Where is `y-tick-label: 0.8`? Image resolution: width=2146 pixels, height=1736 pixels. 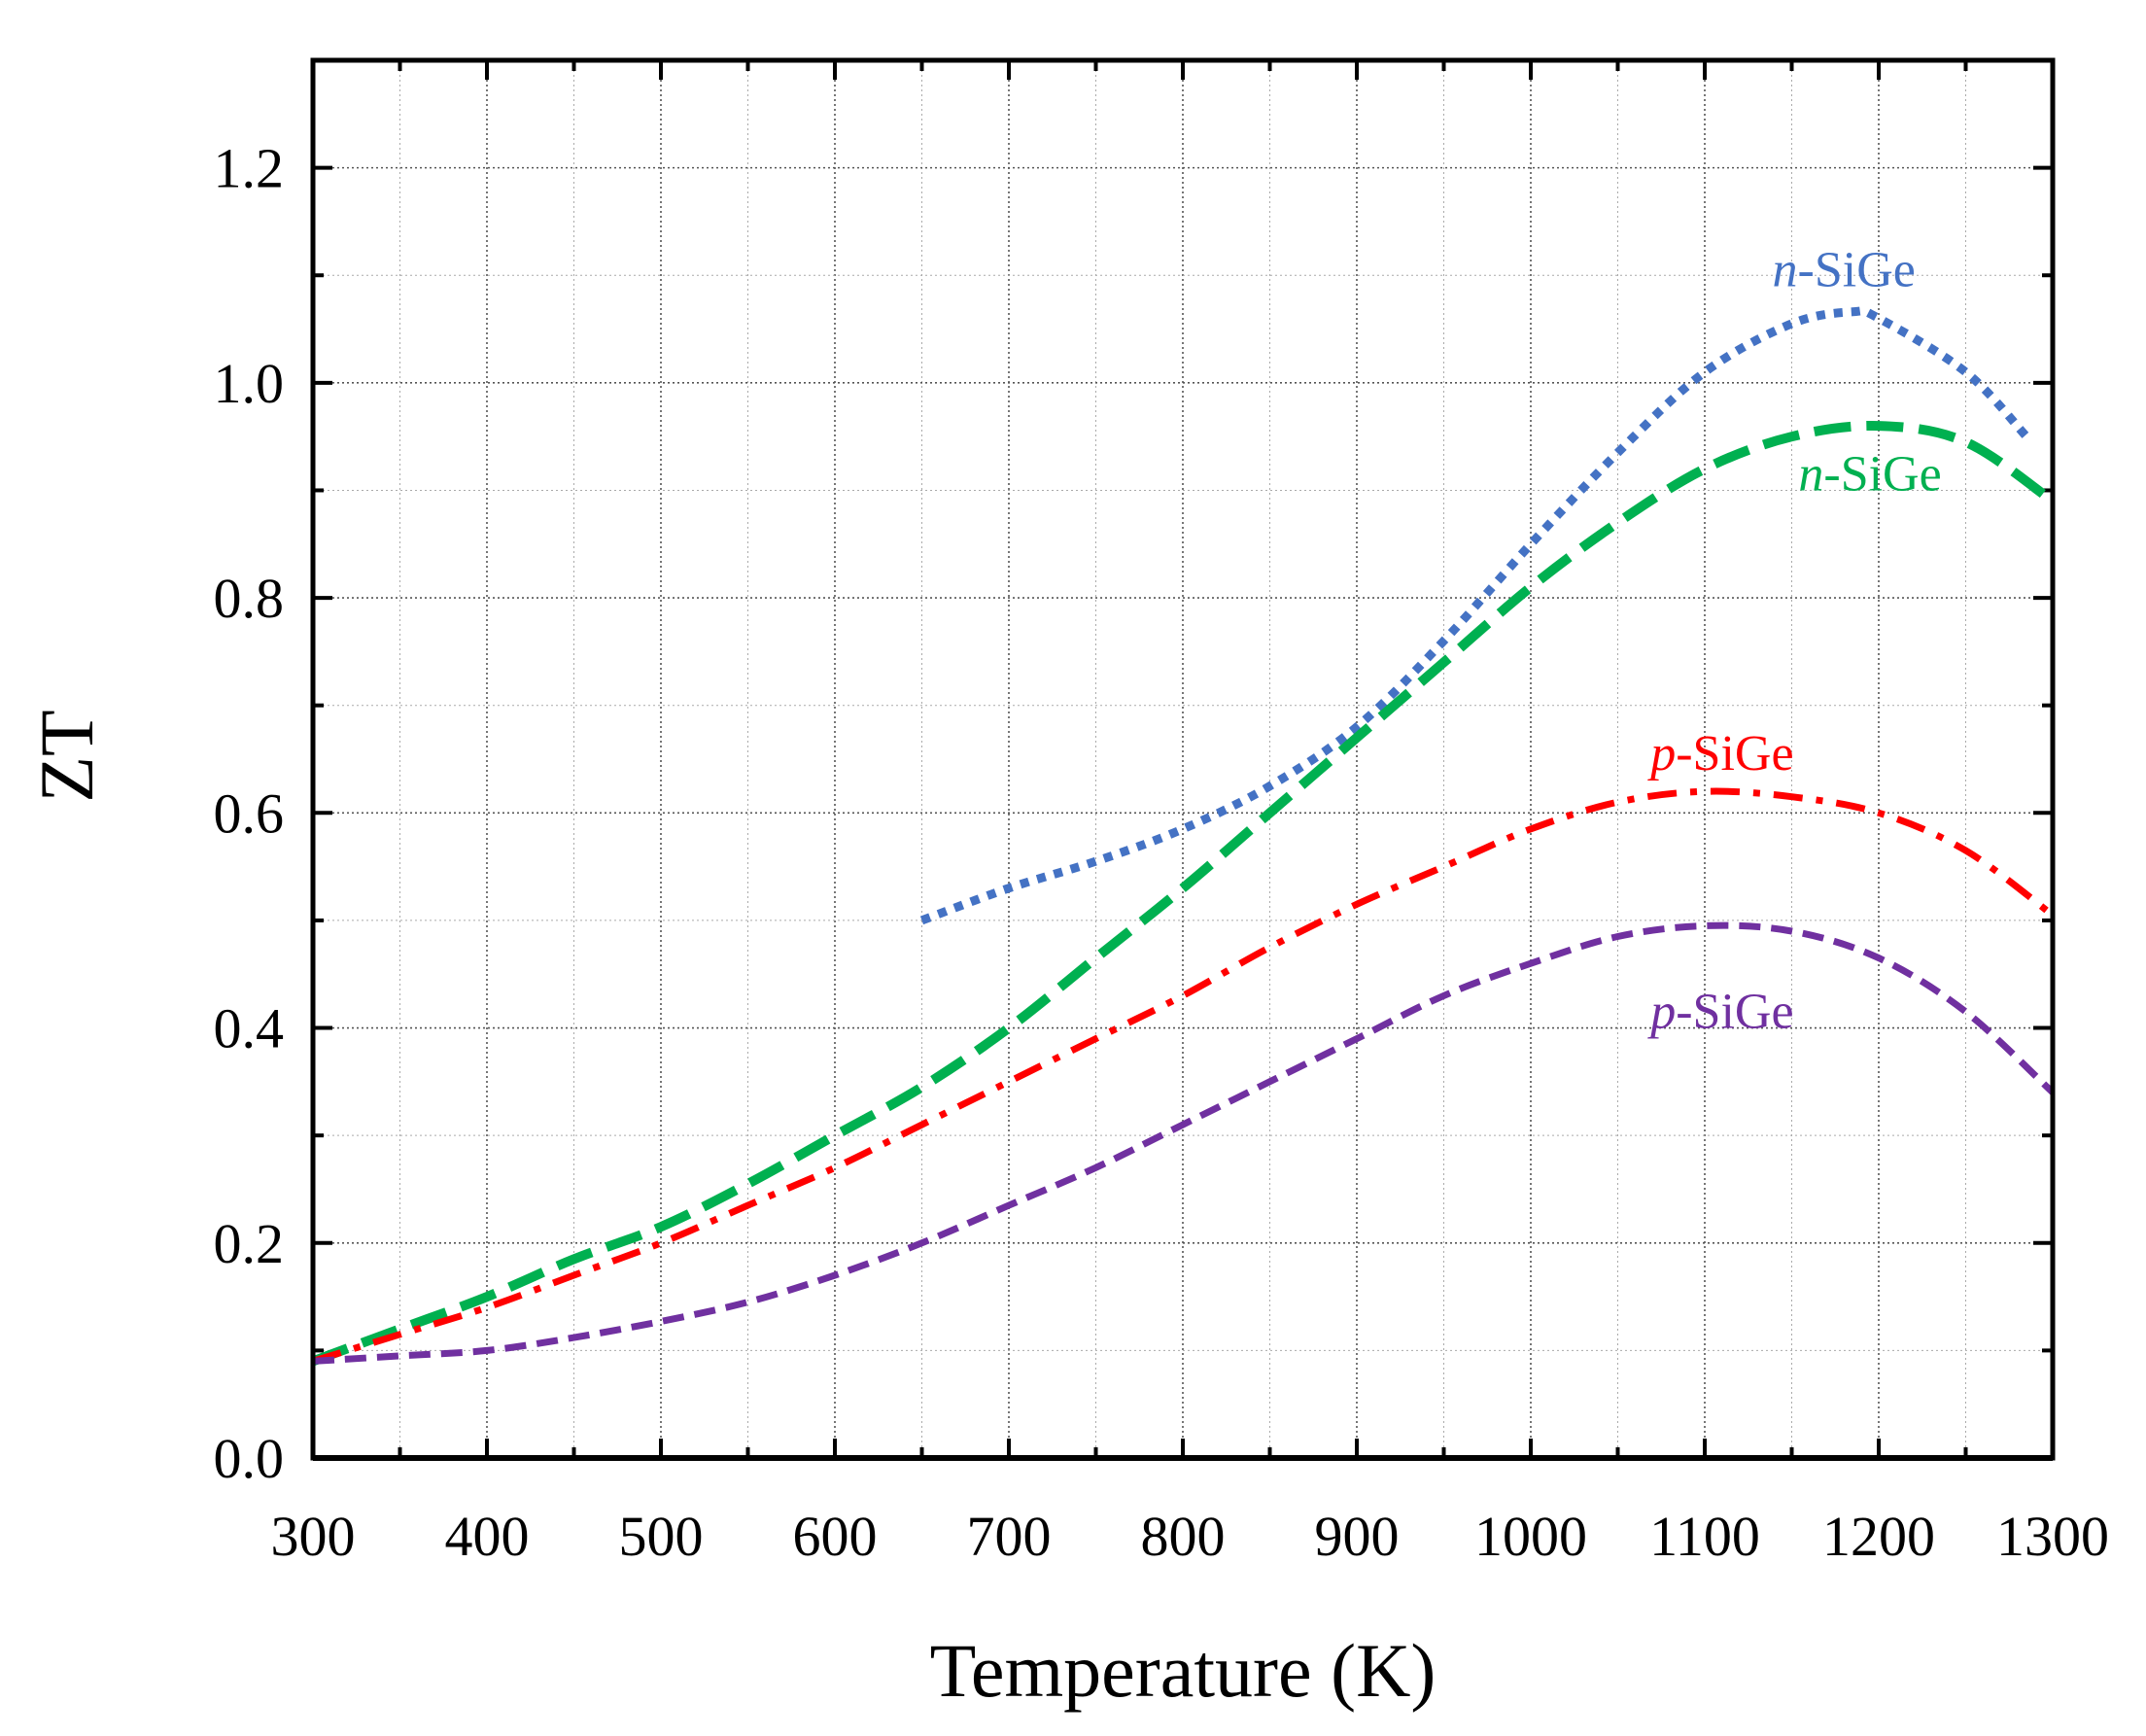
y-tick-label: 0.8 is located at coordinates (250, 598).